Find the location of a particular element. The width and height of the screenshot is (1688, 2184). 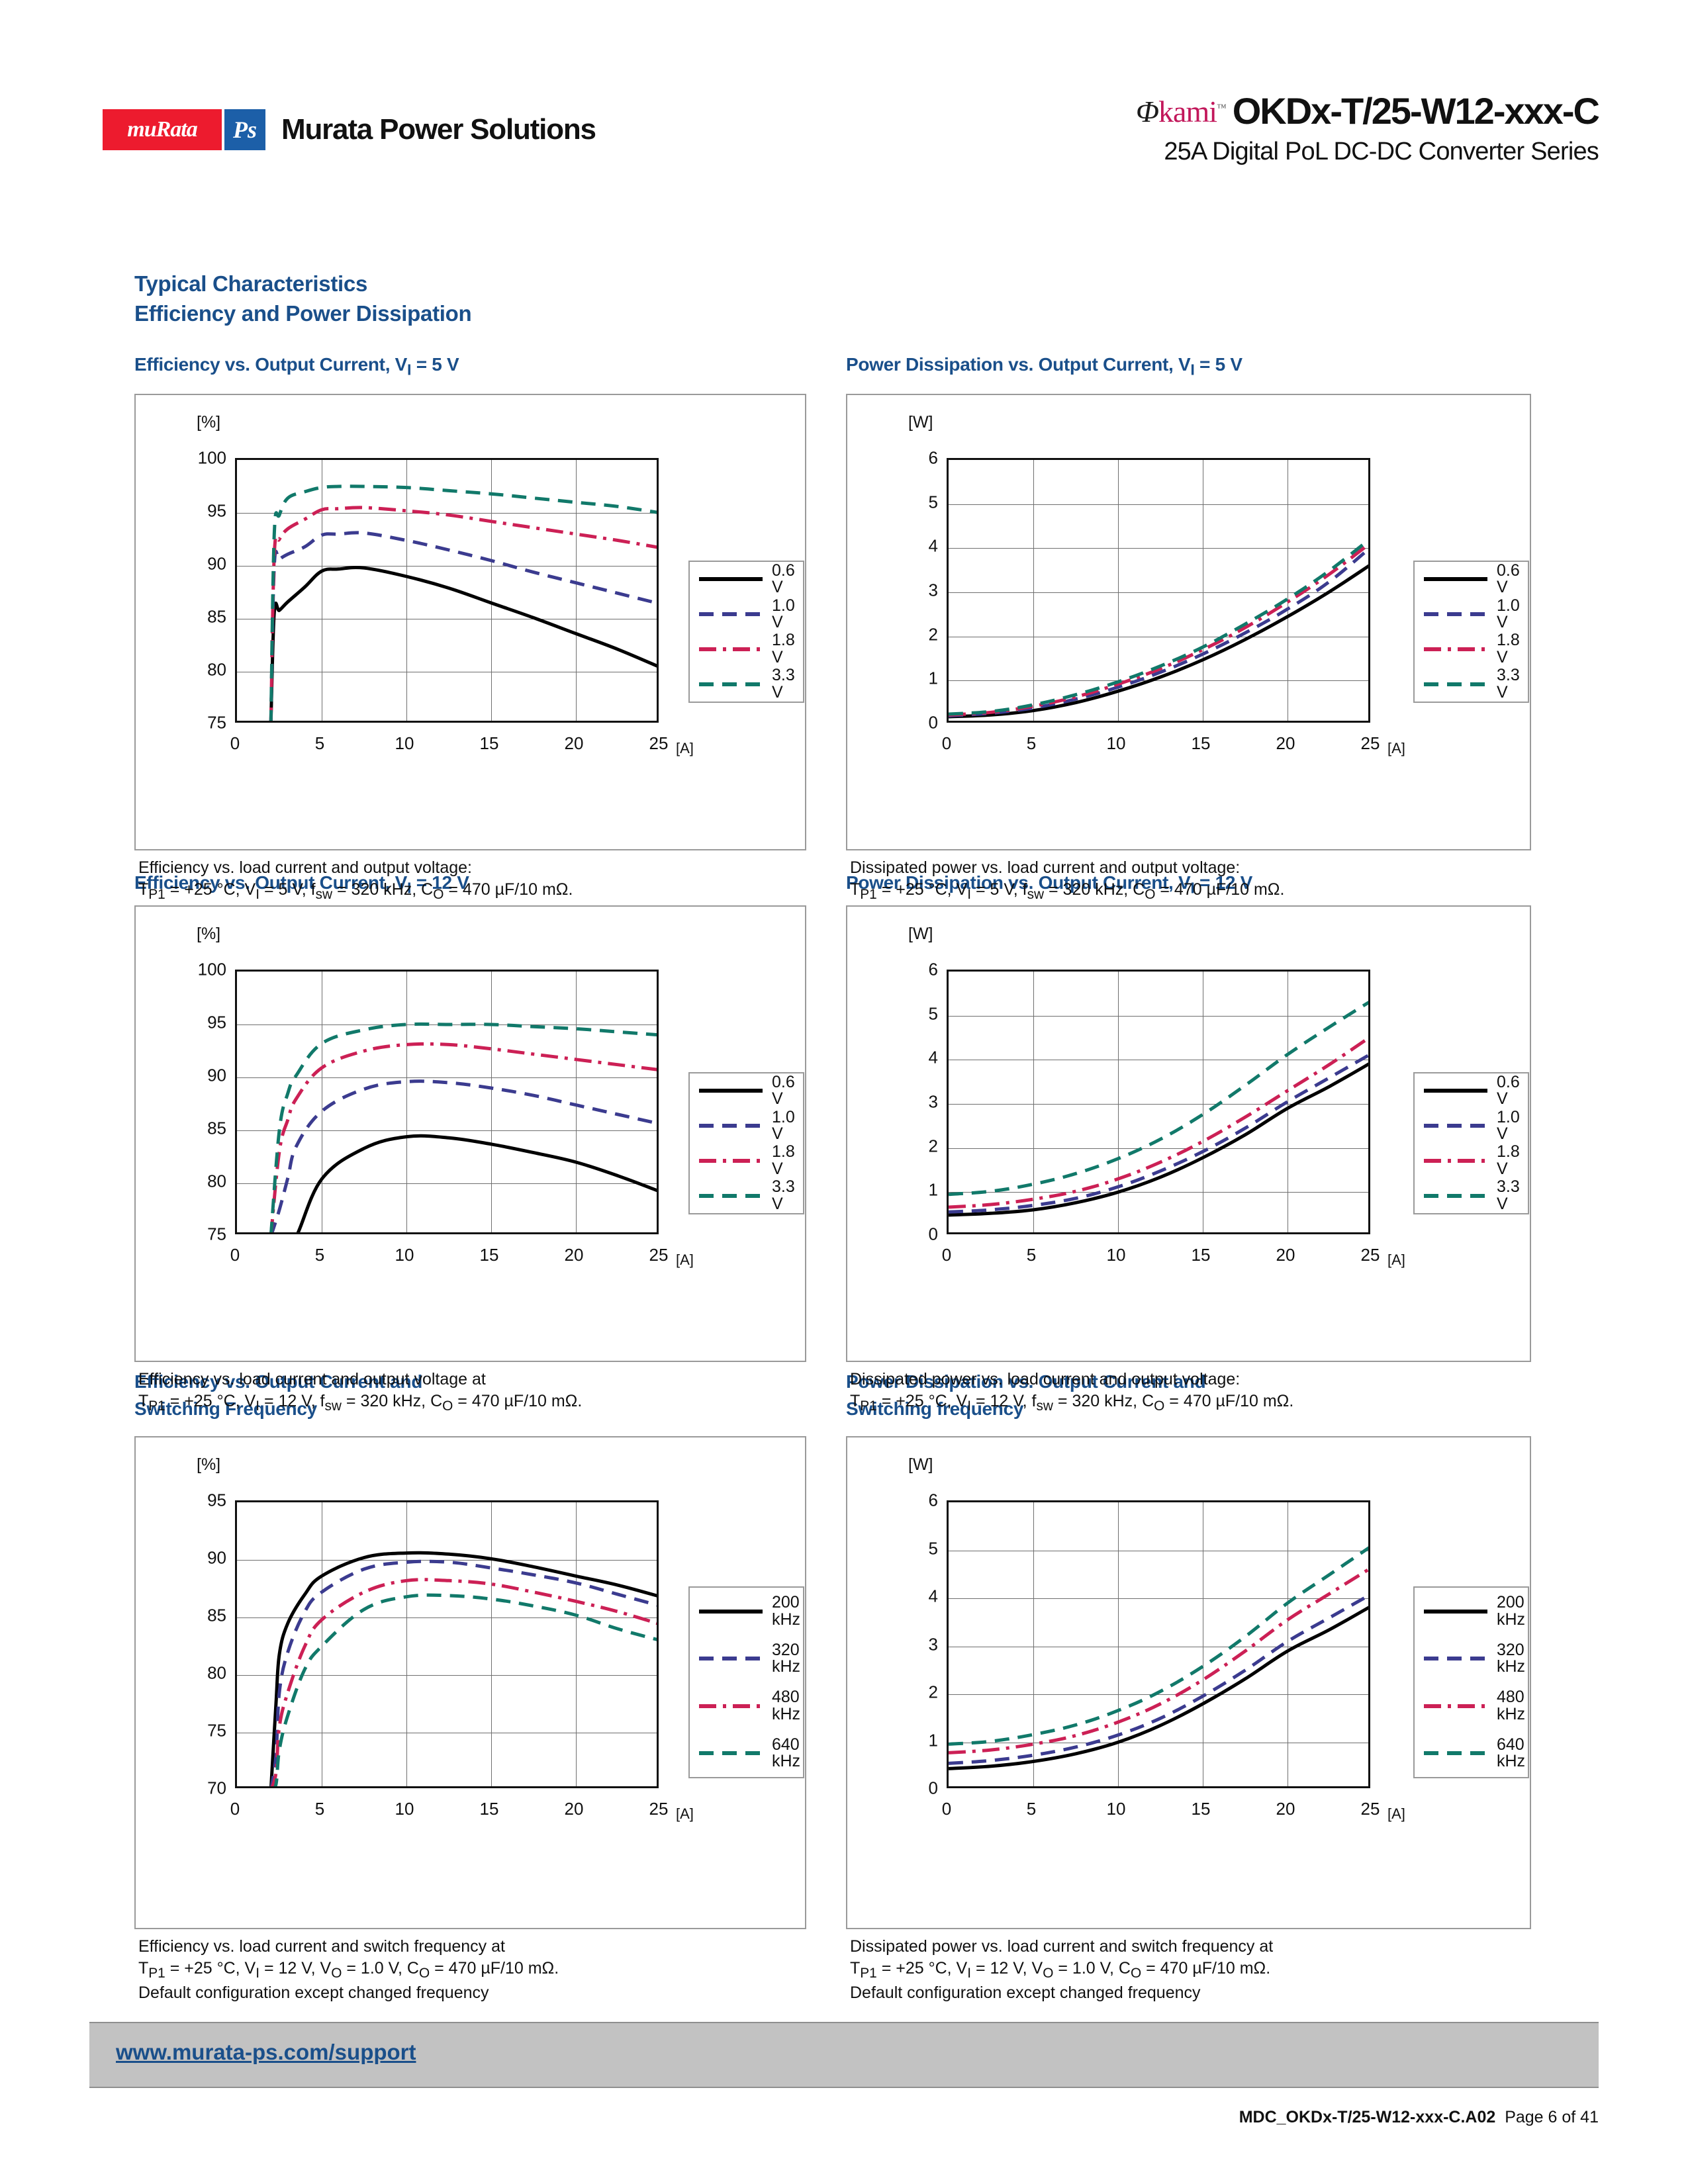

okami-brand-logo: Φkami™ is located at coordinates (1181, 111).